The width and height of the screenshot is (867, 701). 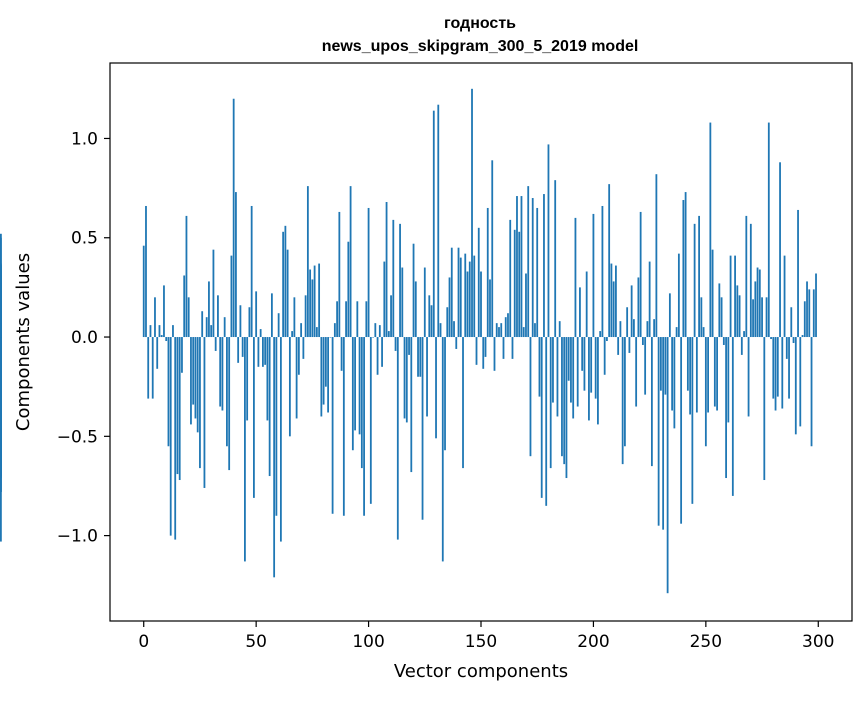 I want to click on y-axis-label: Components values, so click(x=23, y=342).